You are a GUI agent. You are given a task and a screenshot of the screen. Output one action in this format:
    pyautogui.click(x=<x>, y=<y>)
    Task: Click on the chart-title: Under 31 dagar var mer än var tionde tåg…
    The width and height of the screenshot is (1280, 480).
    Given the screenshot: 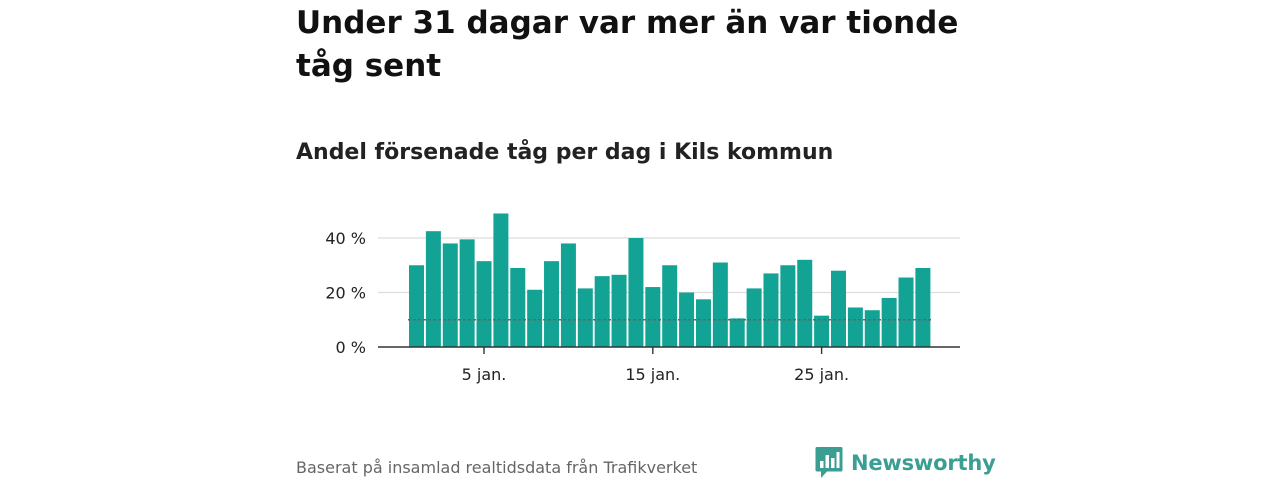 What is the action you would take?
    pyautogui.click(x=627, y=44)
    